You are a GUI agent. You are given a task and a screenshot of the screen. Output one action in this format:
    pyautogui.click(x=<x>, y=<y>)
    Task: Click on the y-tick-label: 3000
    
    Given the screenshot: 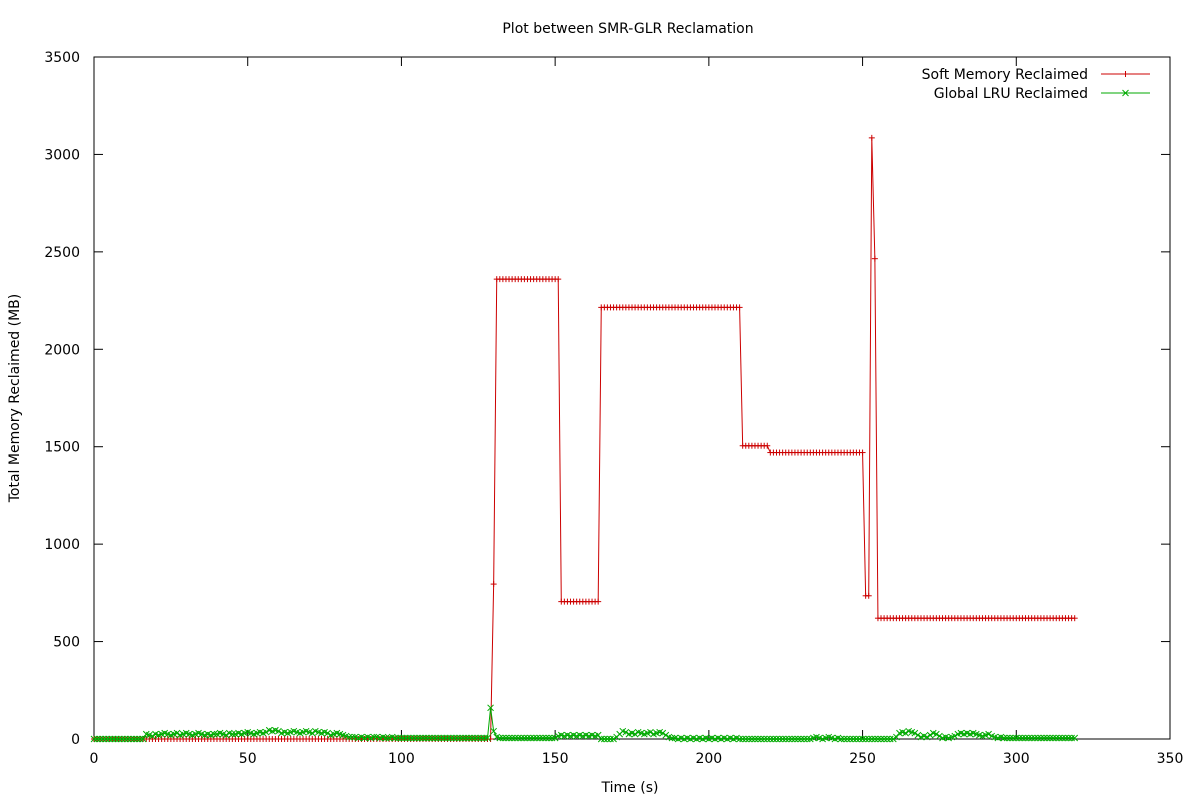 What is the action you would take?
    pyautogui.click(x=62, y=155)
    